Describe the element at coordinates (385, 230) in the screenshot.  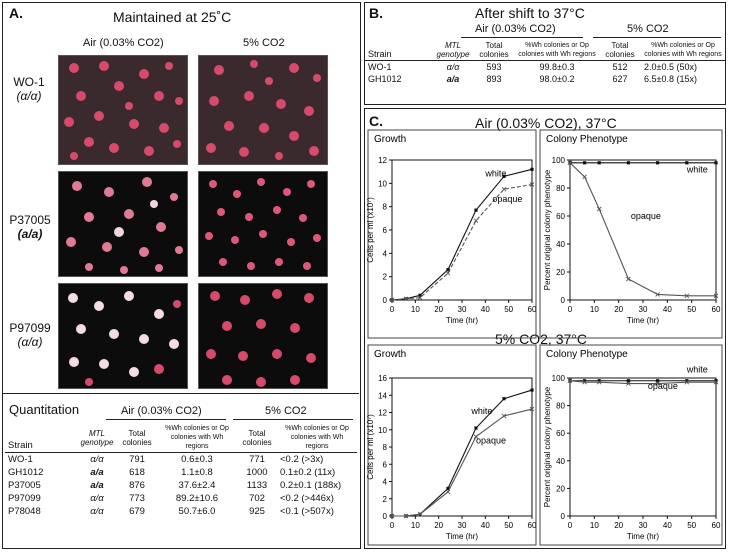
I see `y-tick-label: 6` at that location.